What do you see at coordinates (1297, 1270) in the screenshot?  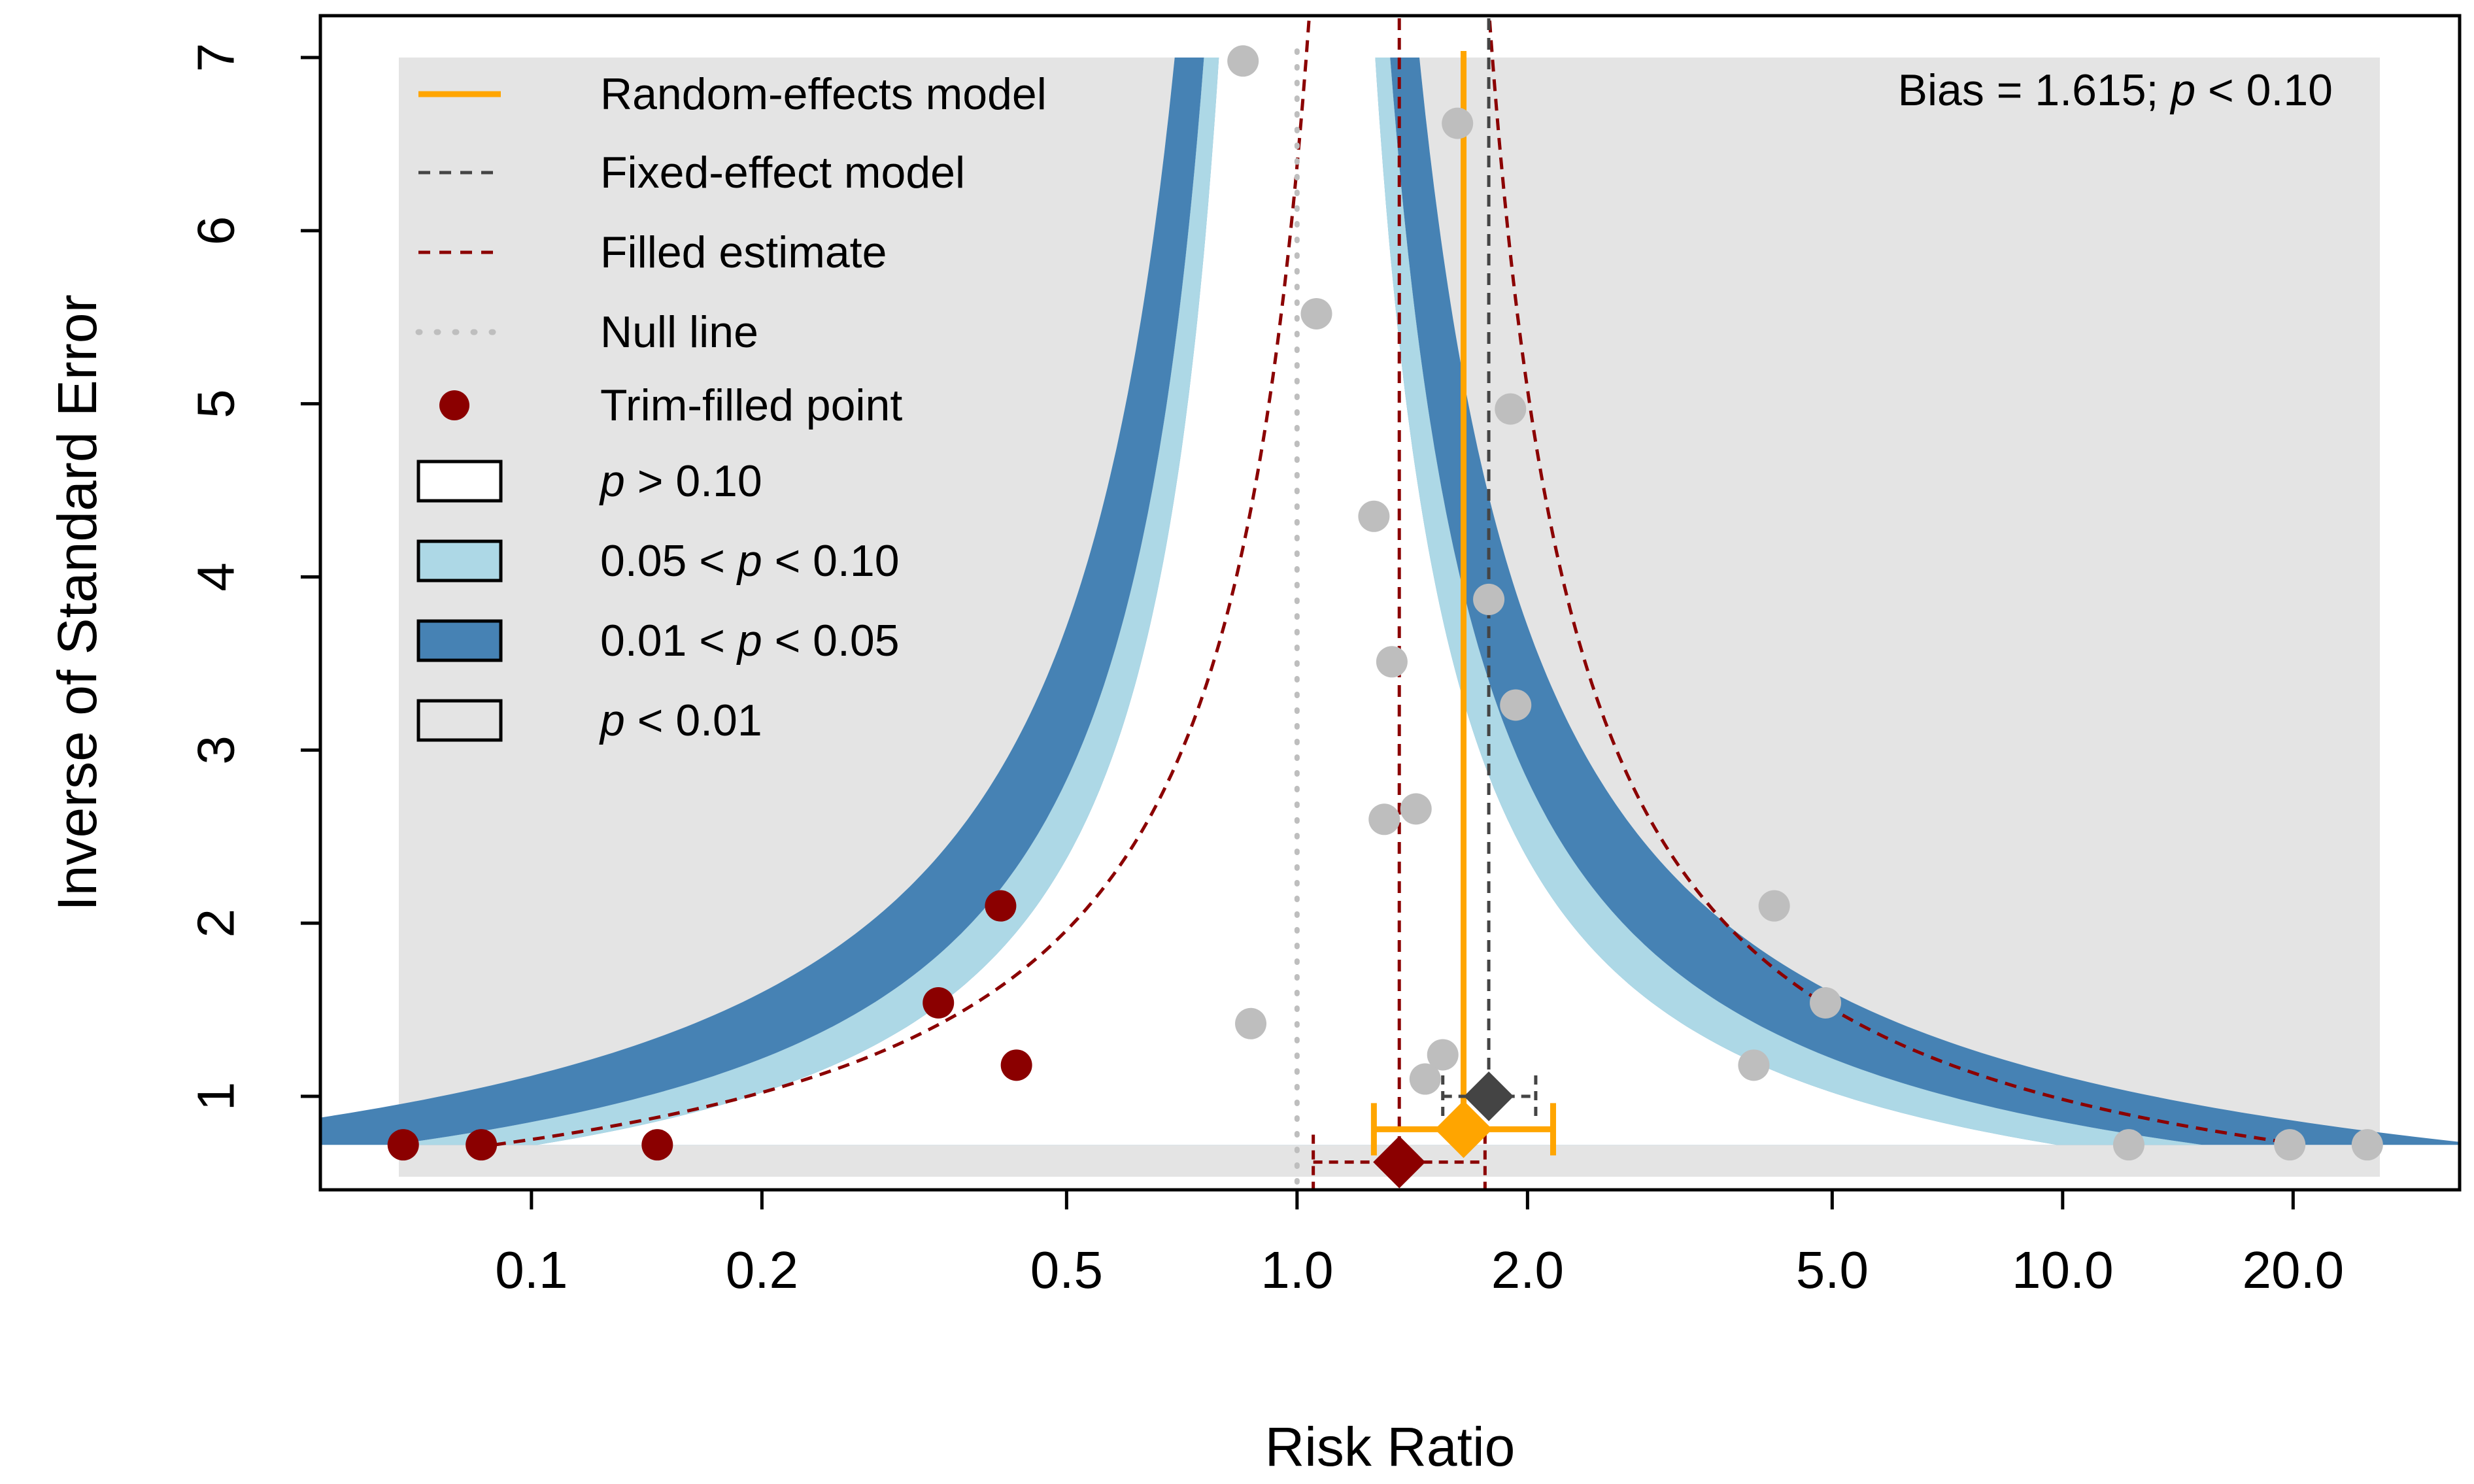 I see `x-tick-label: 1.0` at bounding box center [1297, 1270].